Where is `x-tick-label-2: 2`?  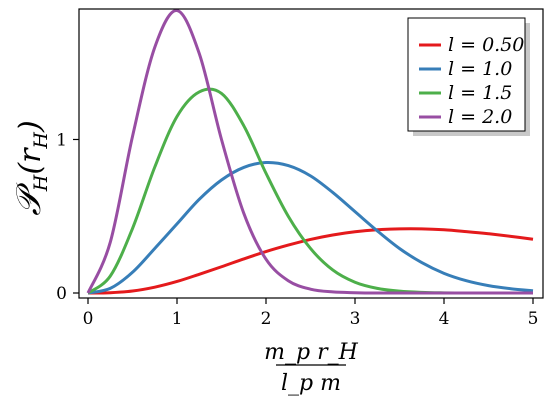 x-tick-label-2: 2 is located at coordinates (266, 319).